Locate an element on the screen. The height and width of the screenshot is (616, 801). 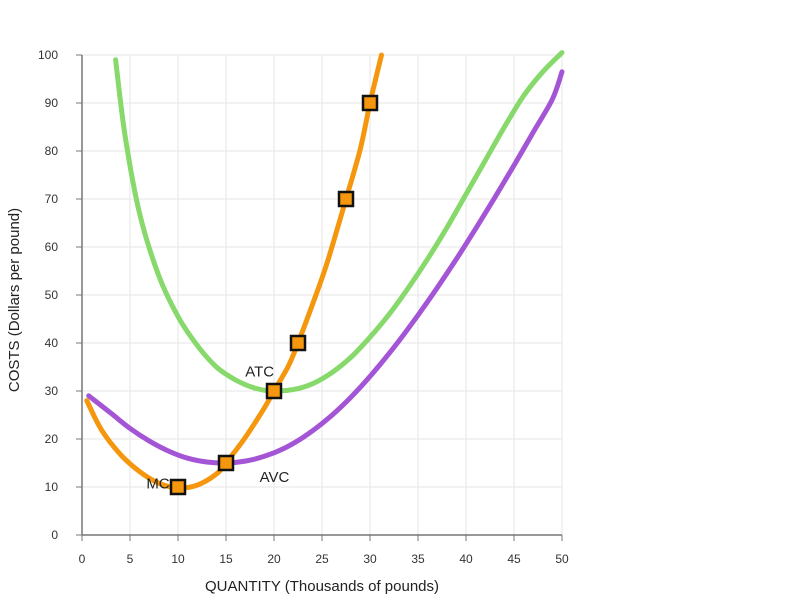
y-tick-label-10: 10 is located at coordinates (52, 487).